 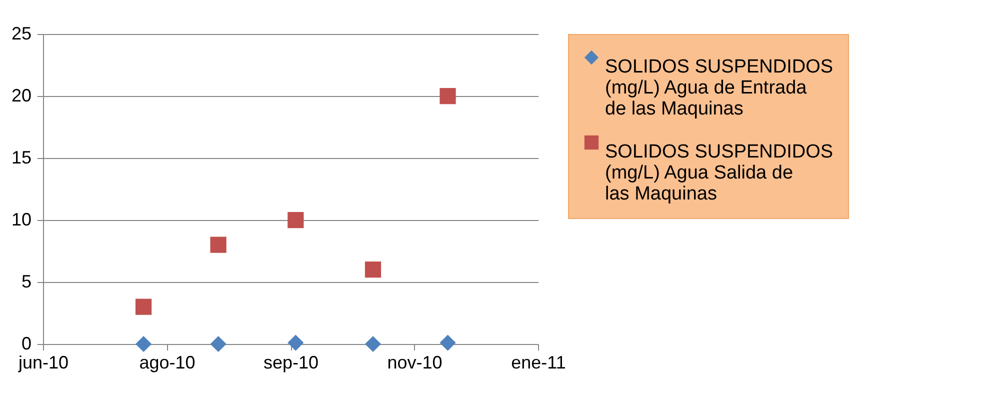 What do you see at coordinates (291, 362) in the screenshot?
I see `x-tick-label: sep-10` at bounding box center [291, 362].